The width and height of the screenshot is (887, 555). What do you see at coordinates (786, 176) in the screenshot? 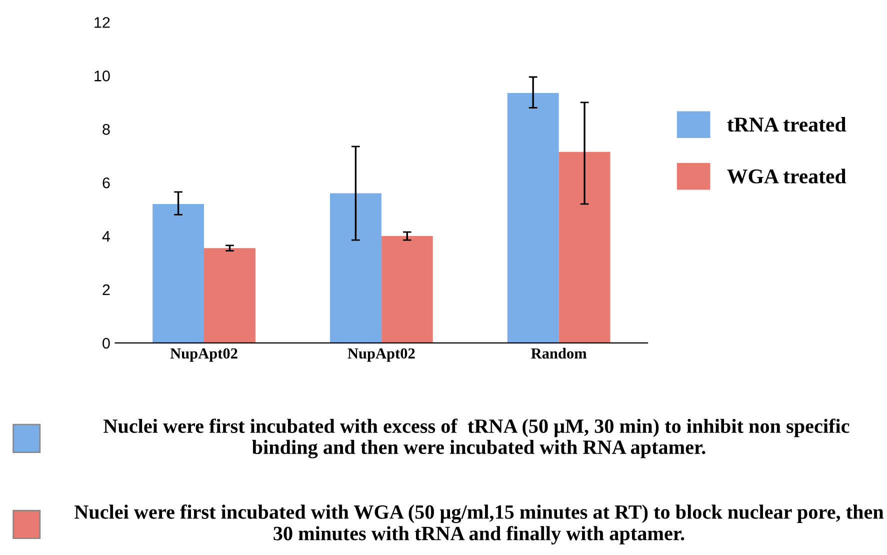
I see `legend-label: WGA treated` at bounding box center [786, 176].